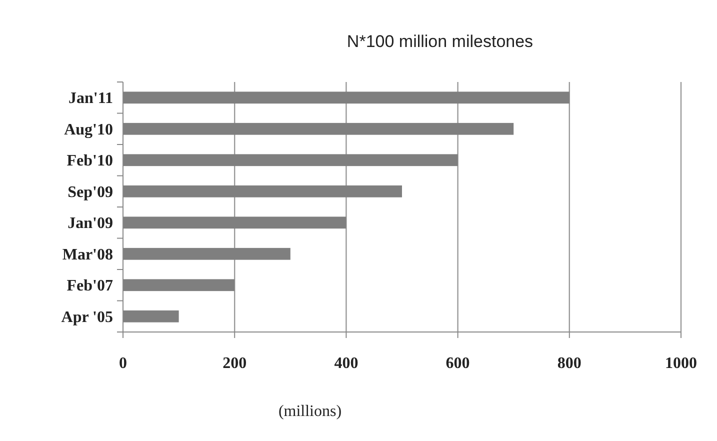 The width and height of the screenshot is (717, 441). Describe the element at coordinates (346, 363) in the screenshot. I see `x-tick-label: 400` at that location.